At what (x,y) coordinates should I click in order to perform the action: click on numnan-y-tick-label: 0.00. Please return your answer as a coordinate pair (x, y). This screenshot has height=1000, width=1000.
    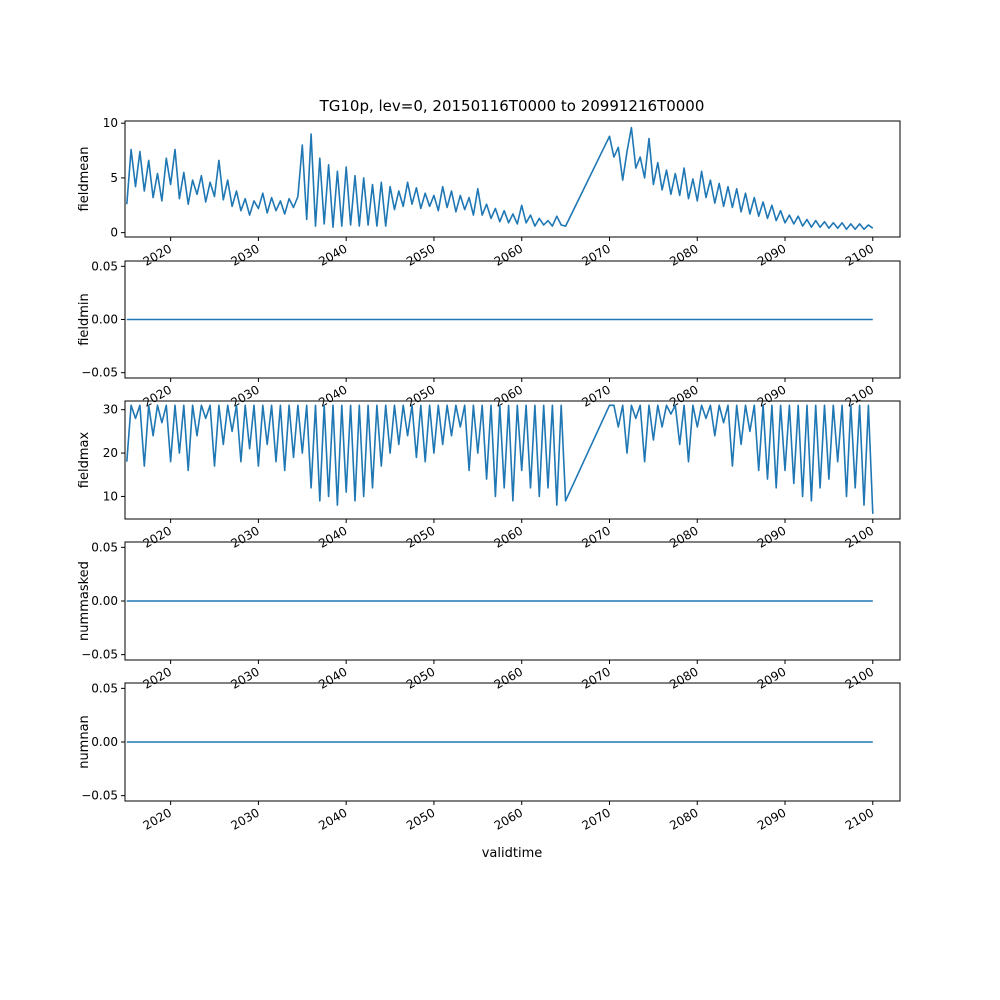
    Looking at the image, I should click on (104, 742).